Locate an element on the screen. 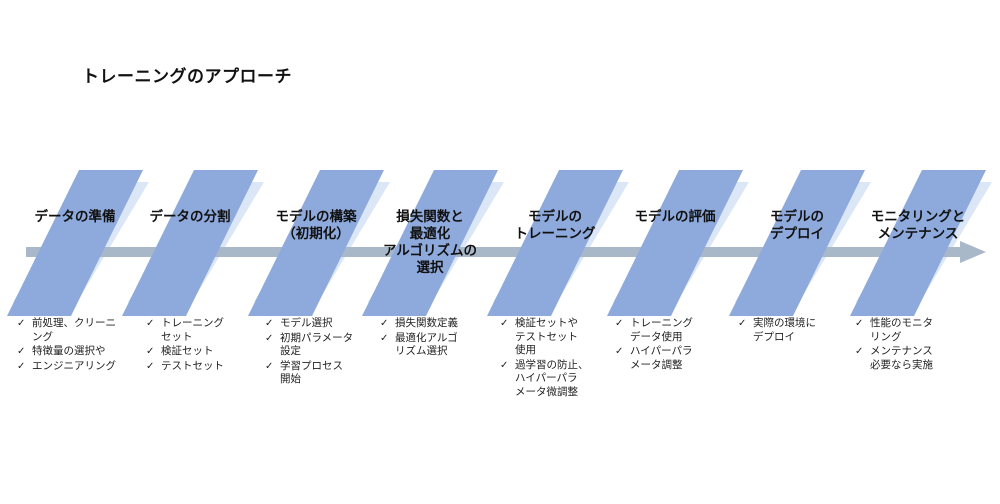 This screenshot has height=504, width=1000. bullet-item: ✓ トレーニング セット is located at coordinates (201, 330).